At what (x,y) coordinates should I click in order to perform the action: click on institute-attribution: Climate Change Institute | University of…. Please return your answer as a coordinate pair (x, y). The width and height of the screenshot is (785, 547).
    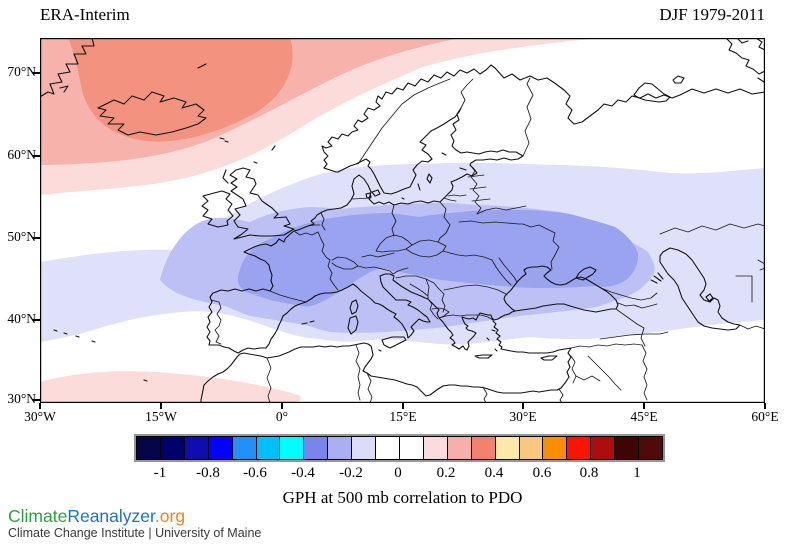
    Looking at the image, I should click on (135, 533).